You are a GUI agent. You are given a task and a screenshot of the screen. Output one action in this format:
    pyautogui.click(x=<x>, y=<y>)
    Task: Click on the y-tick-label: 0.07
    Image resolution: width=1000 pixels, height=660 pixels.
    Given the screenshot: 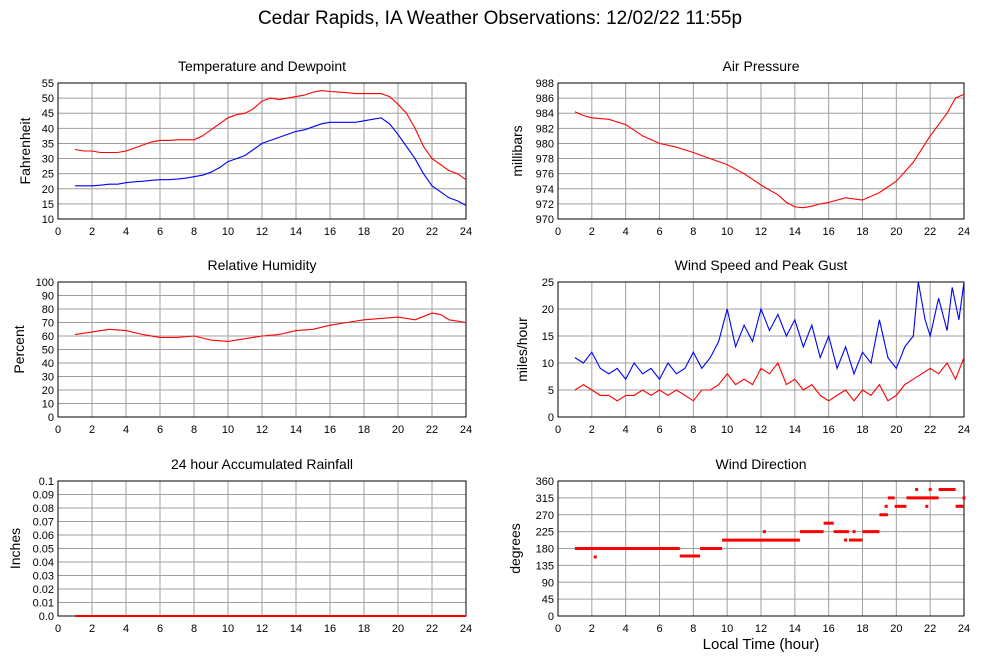 What is the action you would take?
    pyautogui.click(x=43, y=523)
    